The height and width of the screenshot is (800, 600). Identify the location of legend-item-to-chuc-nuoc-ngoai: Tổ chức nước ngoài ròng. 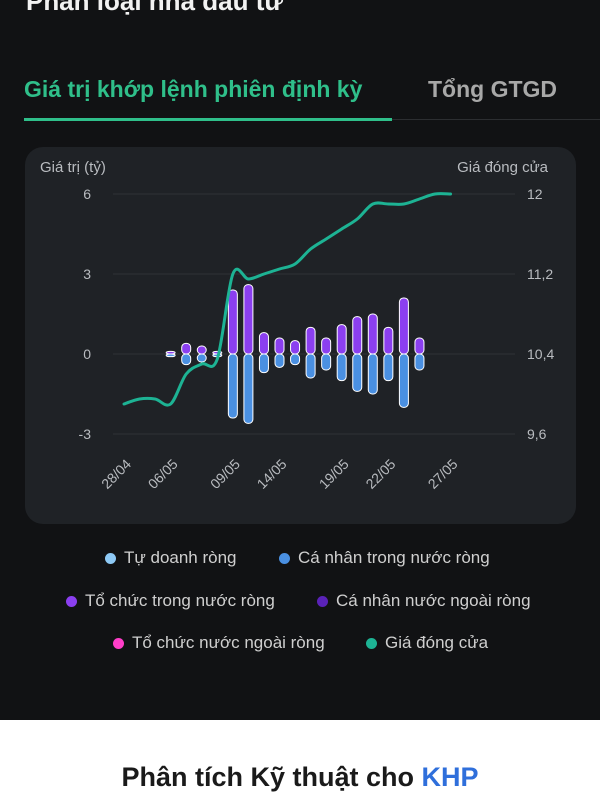
(219, 643).